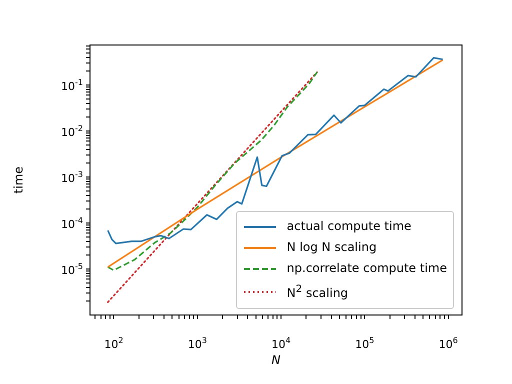 This screenshot has height=384, width=512. What do you see at coordinates (349, 226) in the screenshot?
I see `legend-label: actual compute time` at bounding box center [349, 226].